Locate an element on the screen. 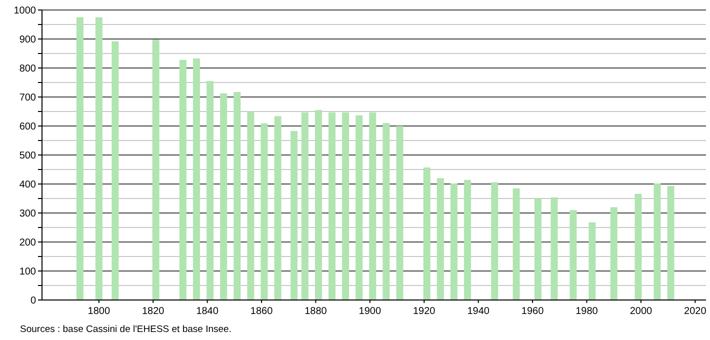 This screenshot has width=710, height=340. y-tick-label: 300 is located at coordinates (27, 214).